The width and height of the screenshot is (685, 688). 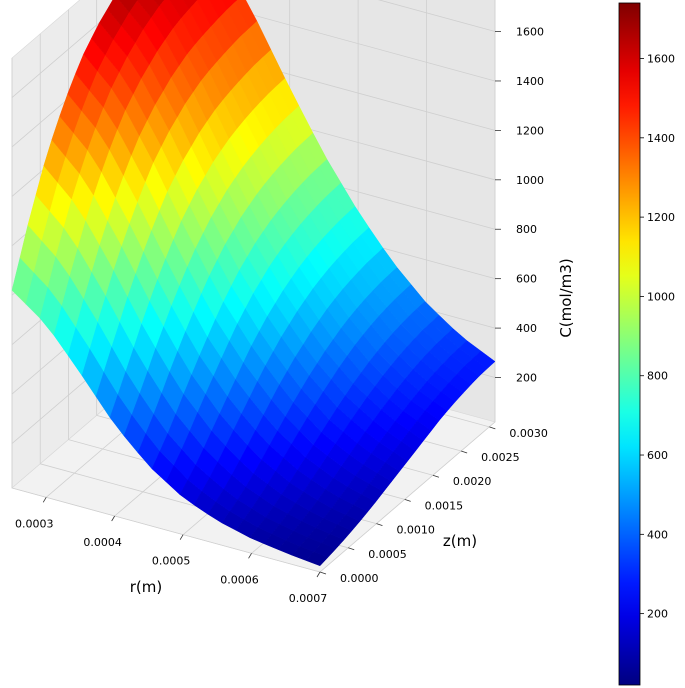 I want to click on colorbar-tick-label: 1400, so click(x=661, y=138).